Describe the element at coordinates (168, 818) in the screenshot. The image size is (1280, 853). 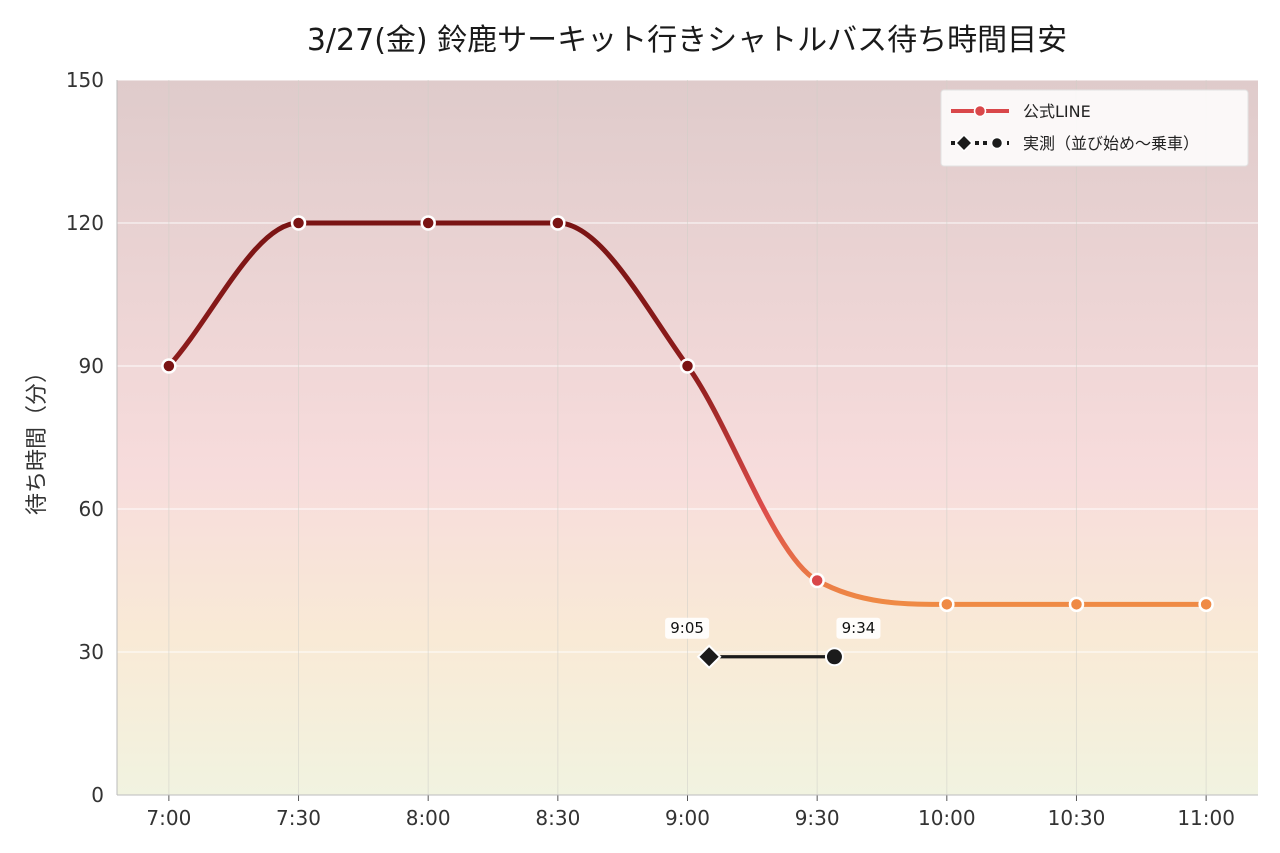
I see `x-tick-label: 7:00` at that location.